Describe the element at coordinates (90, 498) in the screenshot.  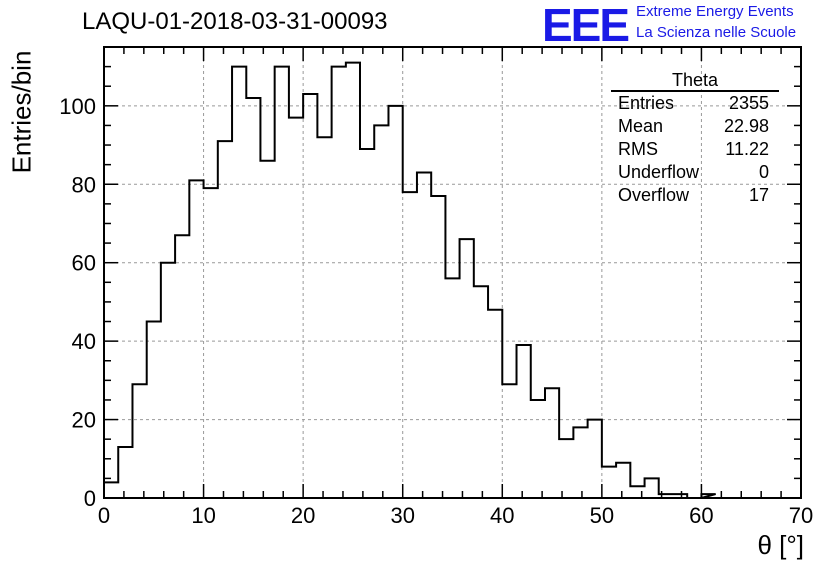
I see `y-tick-label: 0` at that location.